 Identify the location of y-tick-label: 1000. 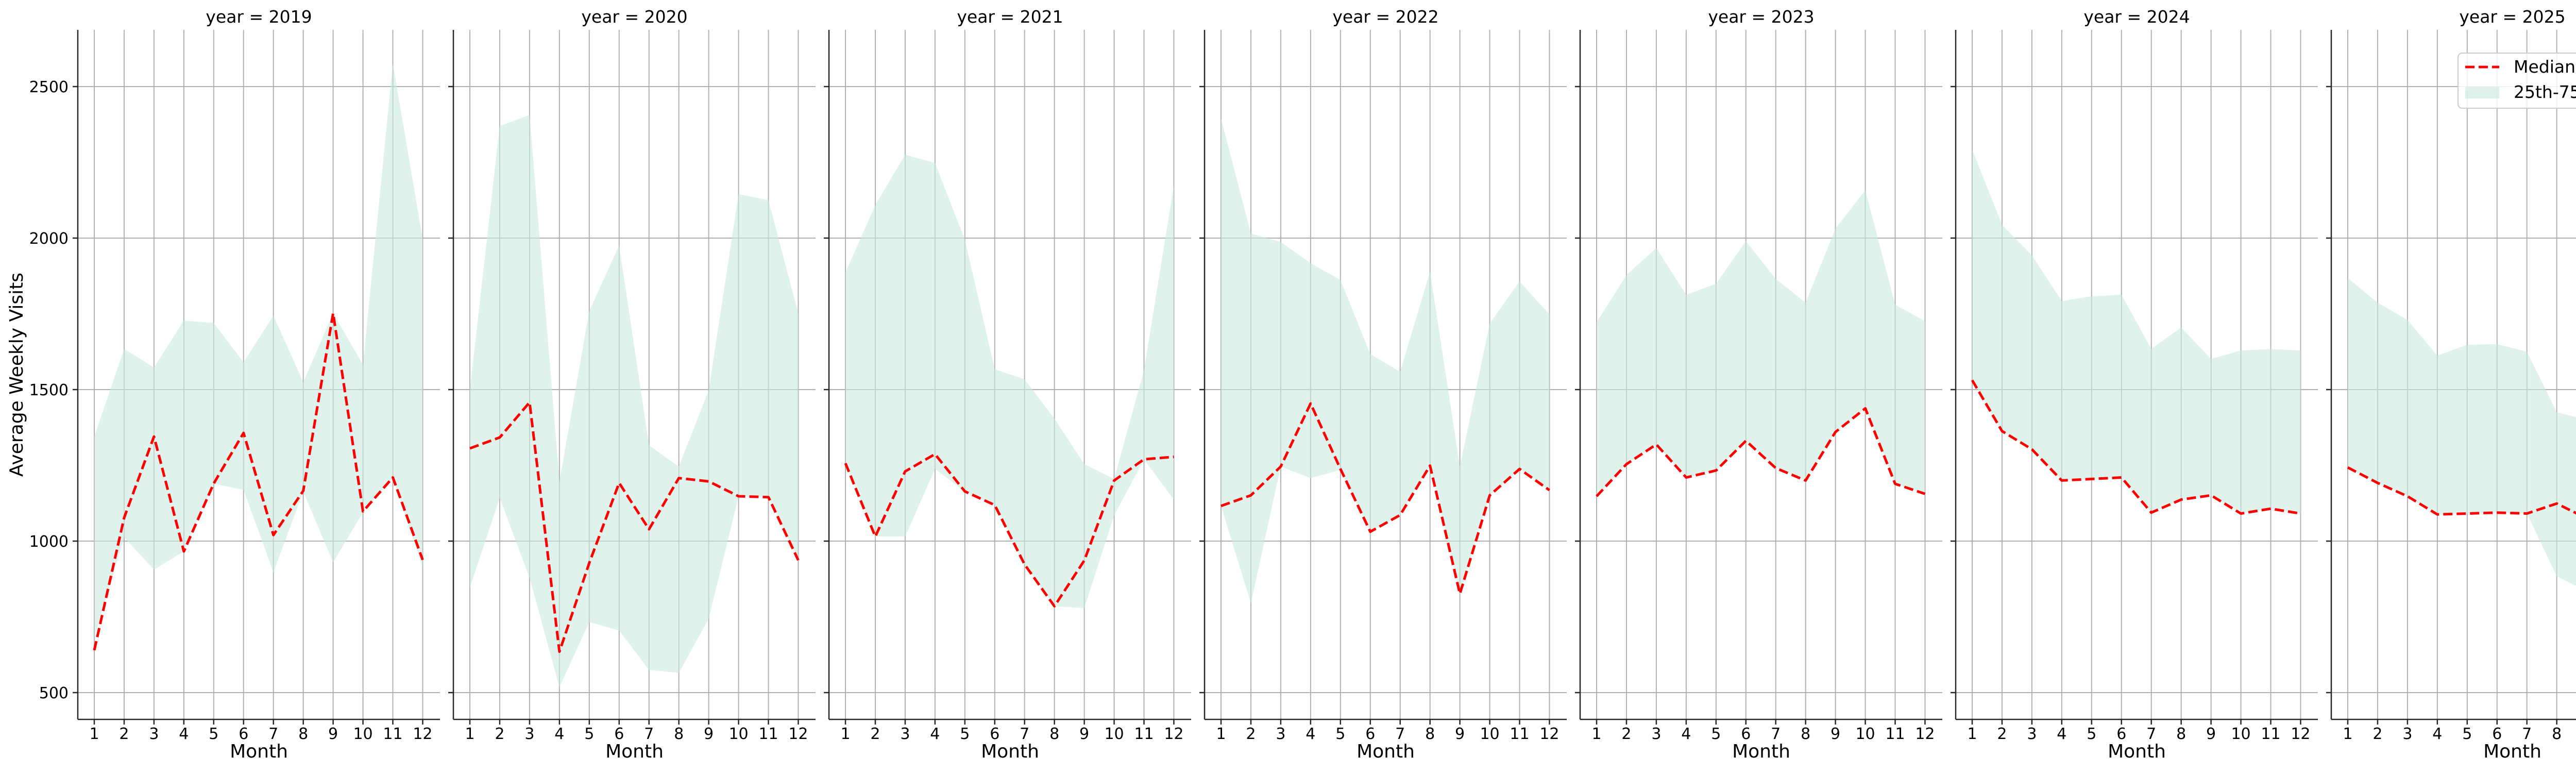
(49, 542).